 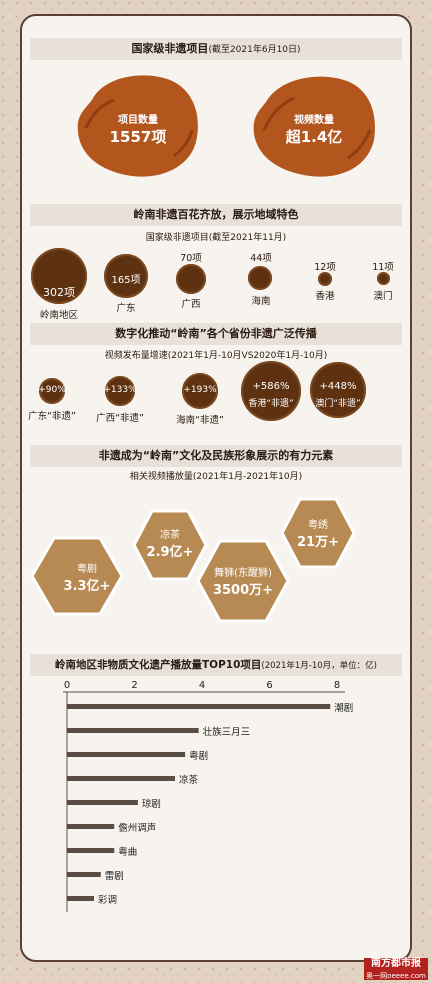 What do you see at coordinates (59, 292) in the screenshot?
I see `value-lingnan: 302项` at bounding box center [59, 292].